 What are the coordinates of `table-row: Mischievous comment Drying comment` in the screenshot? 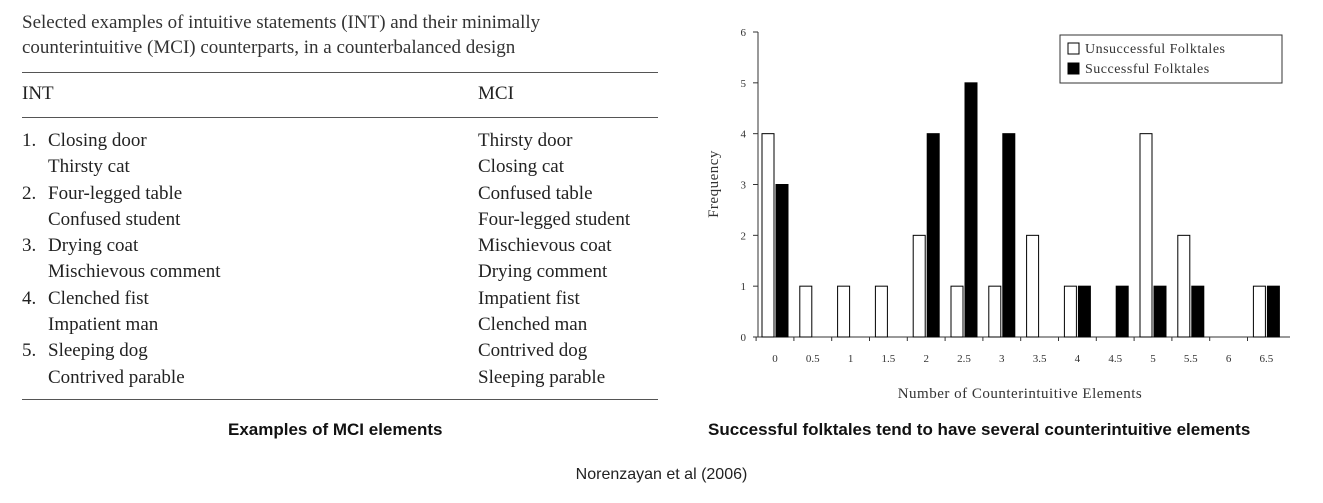 It's located at (340, 272).